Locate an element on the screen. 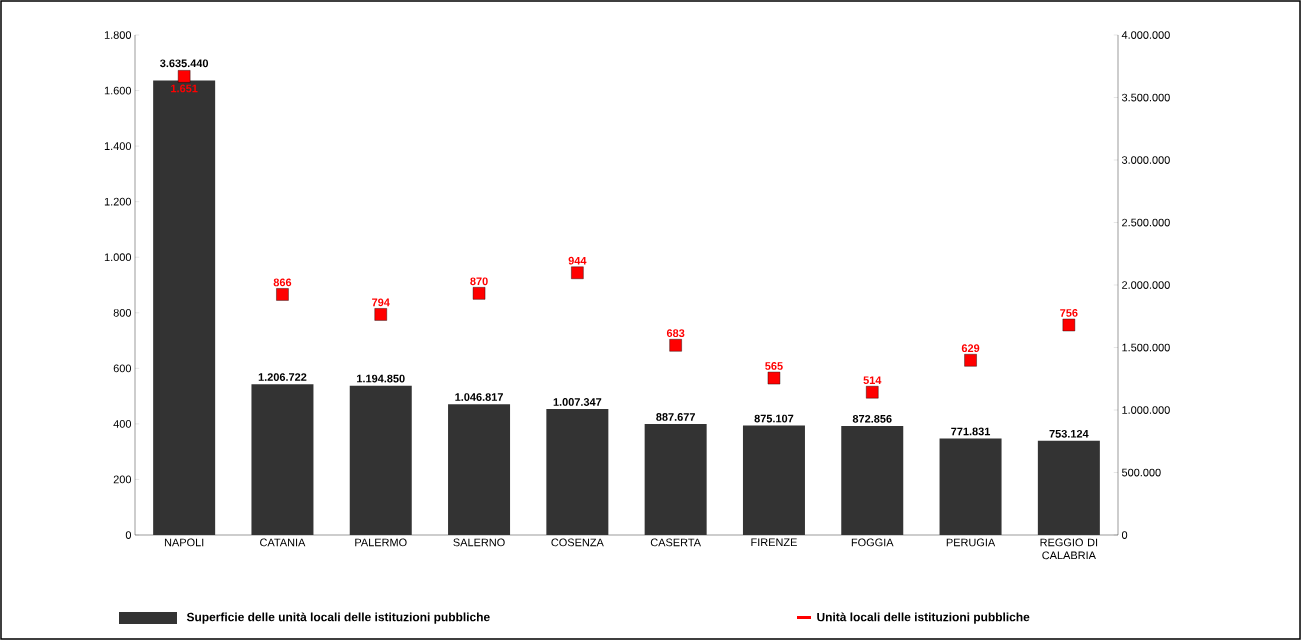 The height and width of the screenshot is (640, 1301). y2-tick-label: 3.000.000 is located at coordinates (1145, 160).